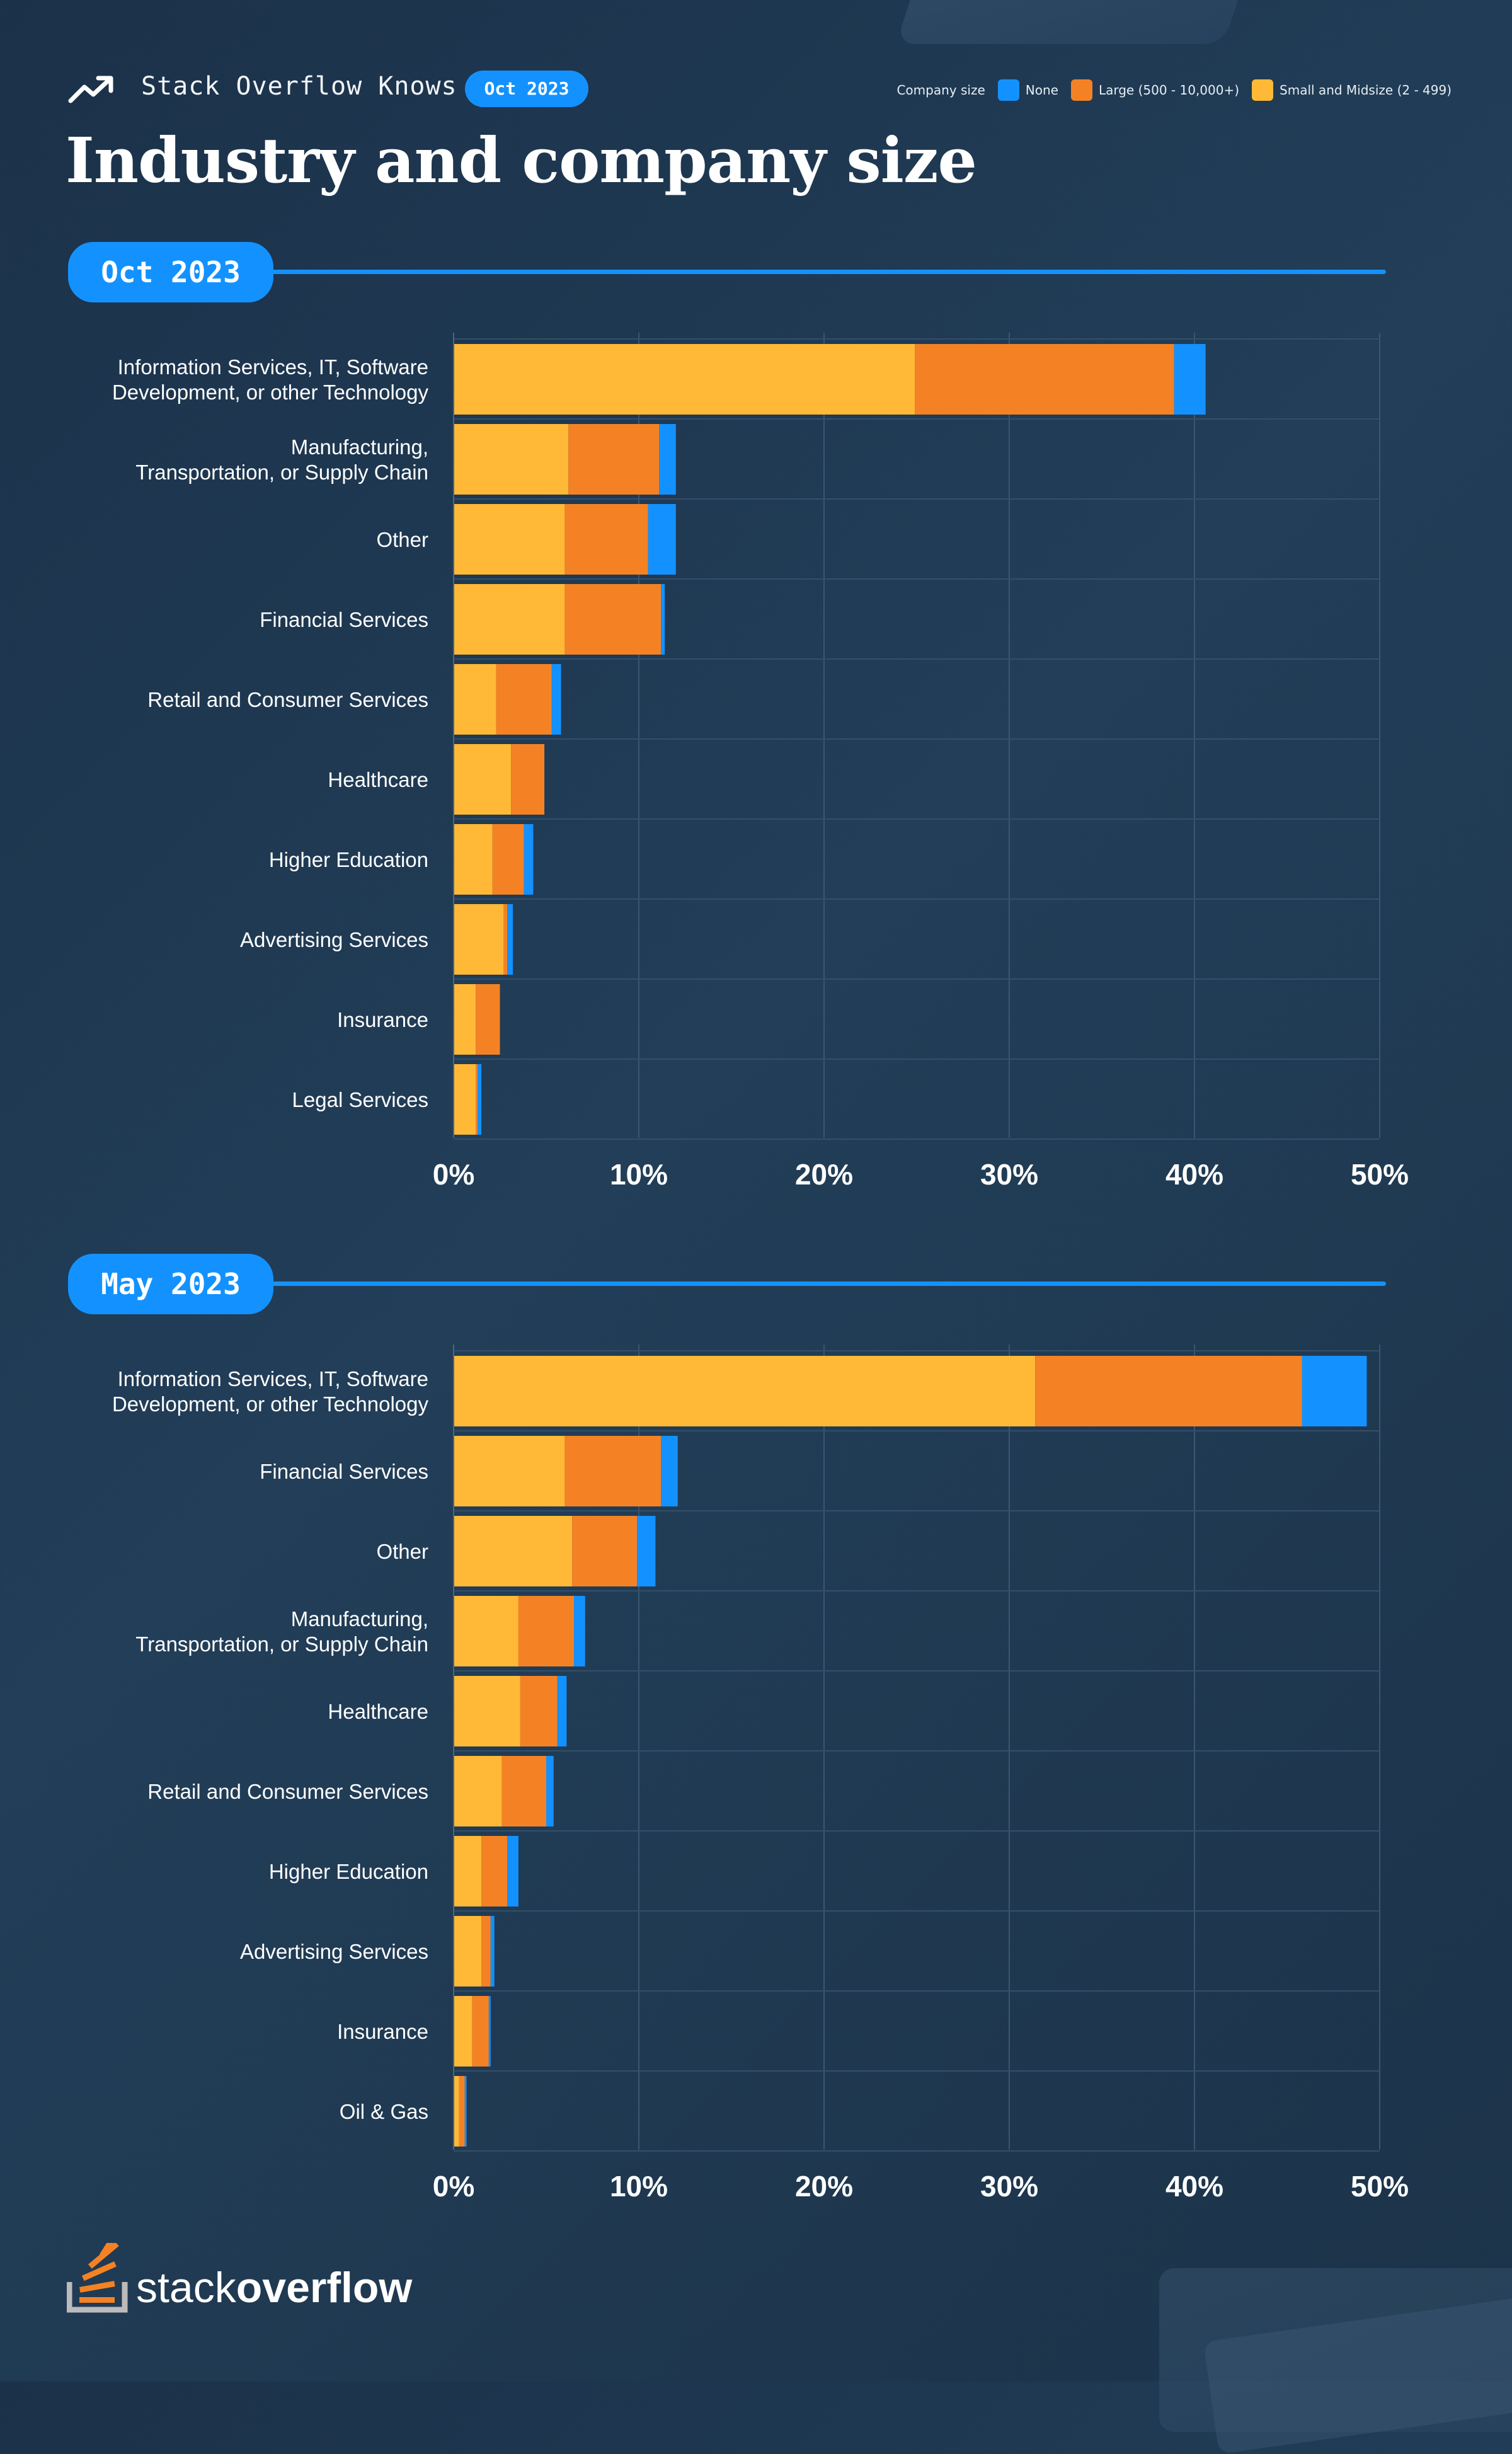 The height and width of the screenshot is (2454, 1512). I want to click on category-label-line: Healthcare, so click(378, 779).